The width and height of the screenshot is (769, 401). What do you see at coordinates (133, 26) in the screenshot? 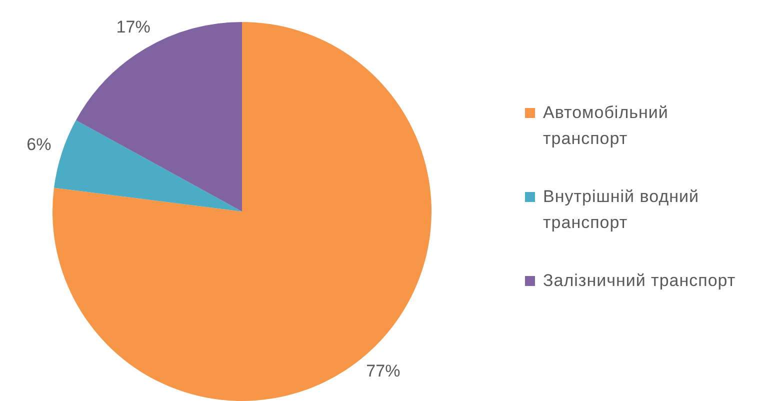
I see `data-label: 17%` at bounding box center [133, 26].